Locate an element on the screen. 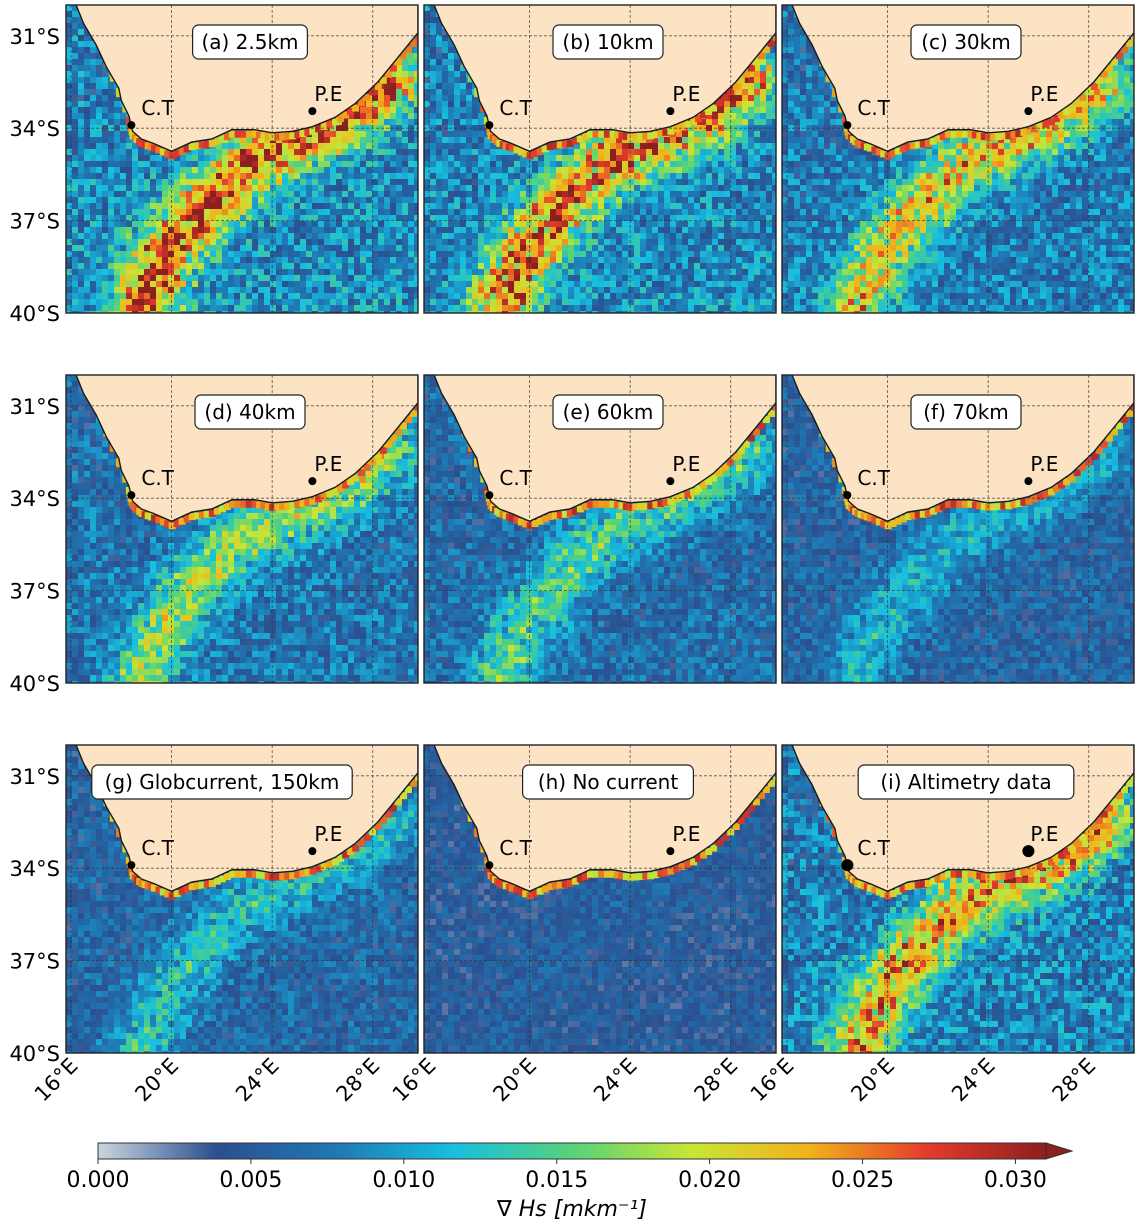 The image size is (1140, 1226). colorbar-ticks: 0.000 0.005 0.010 0.015 0.020 0.025 0.030 is located at coordinates (557, 1176).